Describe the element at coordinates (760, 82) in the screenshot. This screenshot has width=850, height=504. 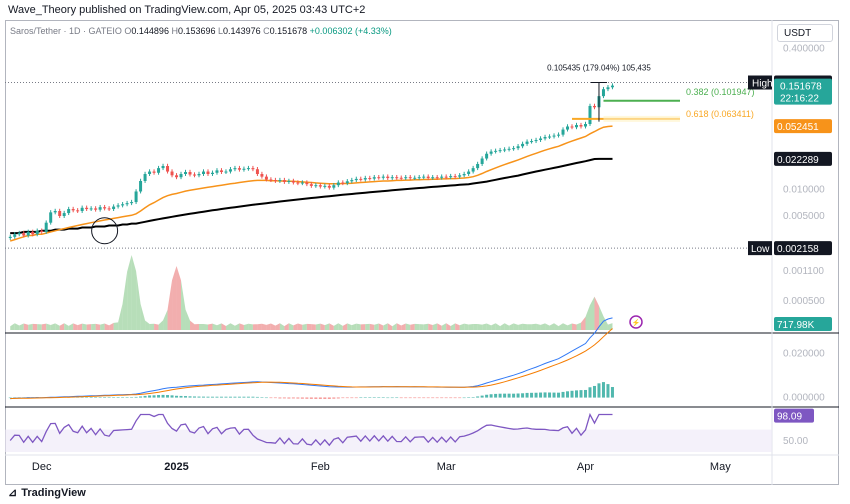
I see `high-tag-bg` at that location.